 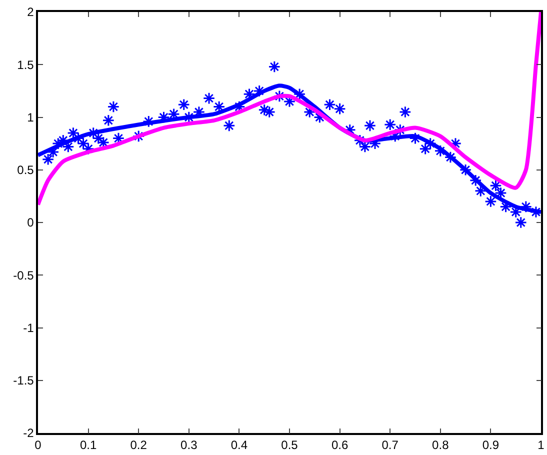 What do you see at coordinates (289, 445) in the screenshot?
I see `x-tick-label: 0.5` at bounding box center [289, 445].